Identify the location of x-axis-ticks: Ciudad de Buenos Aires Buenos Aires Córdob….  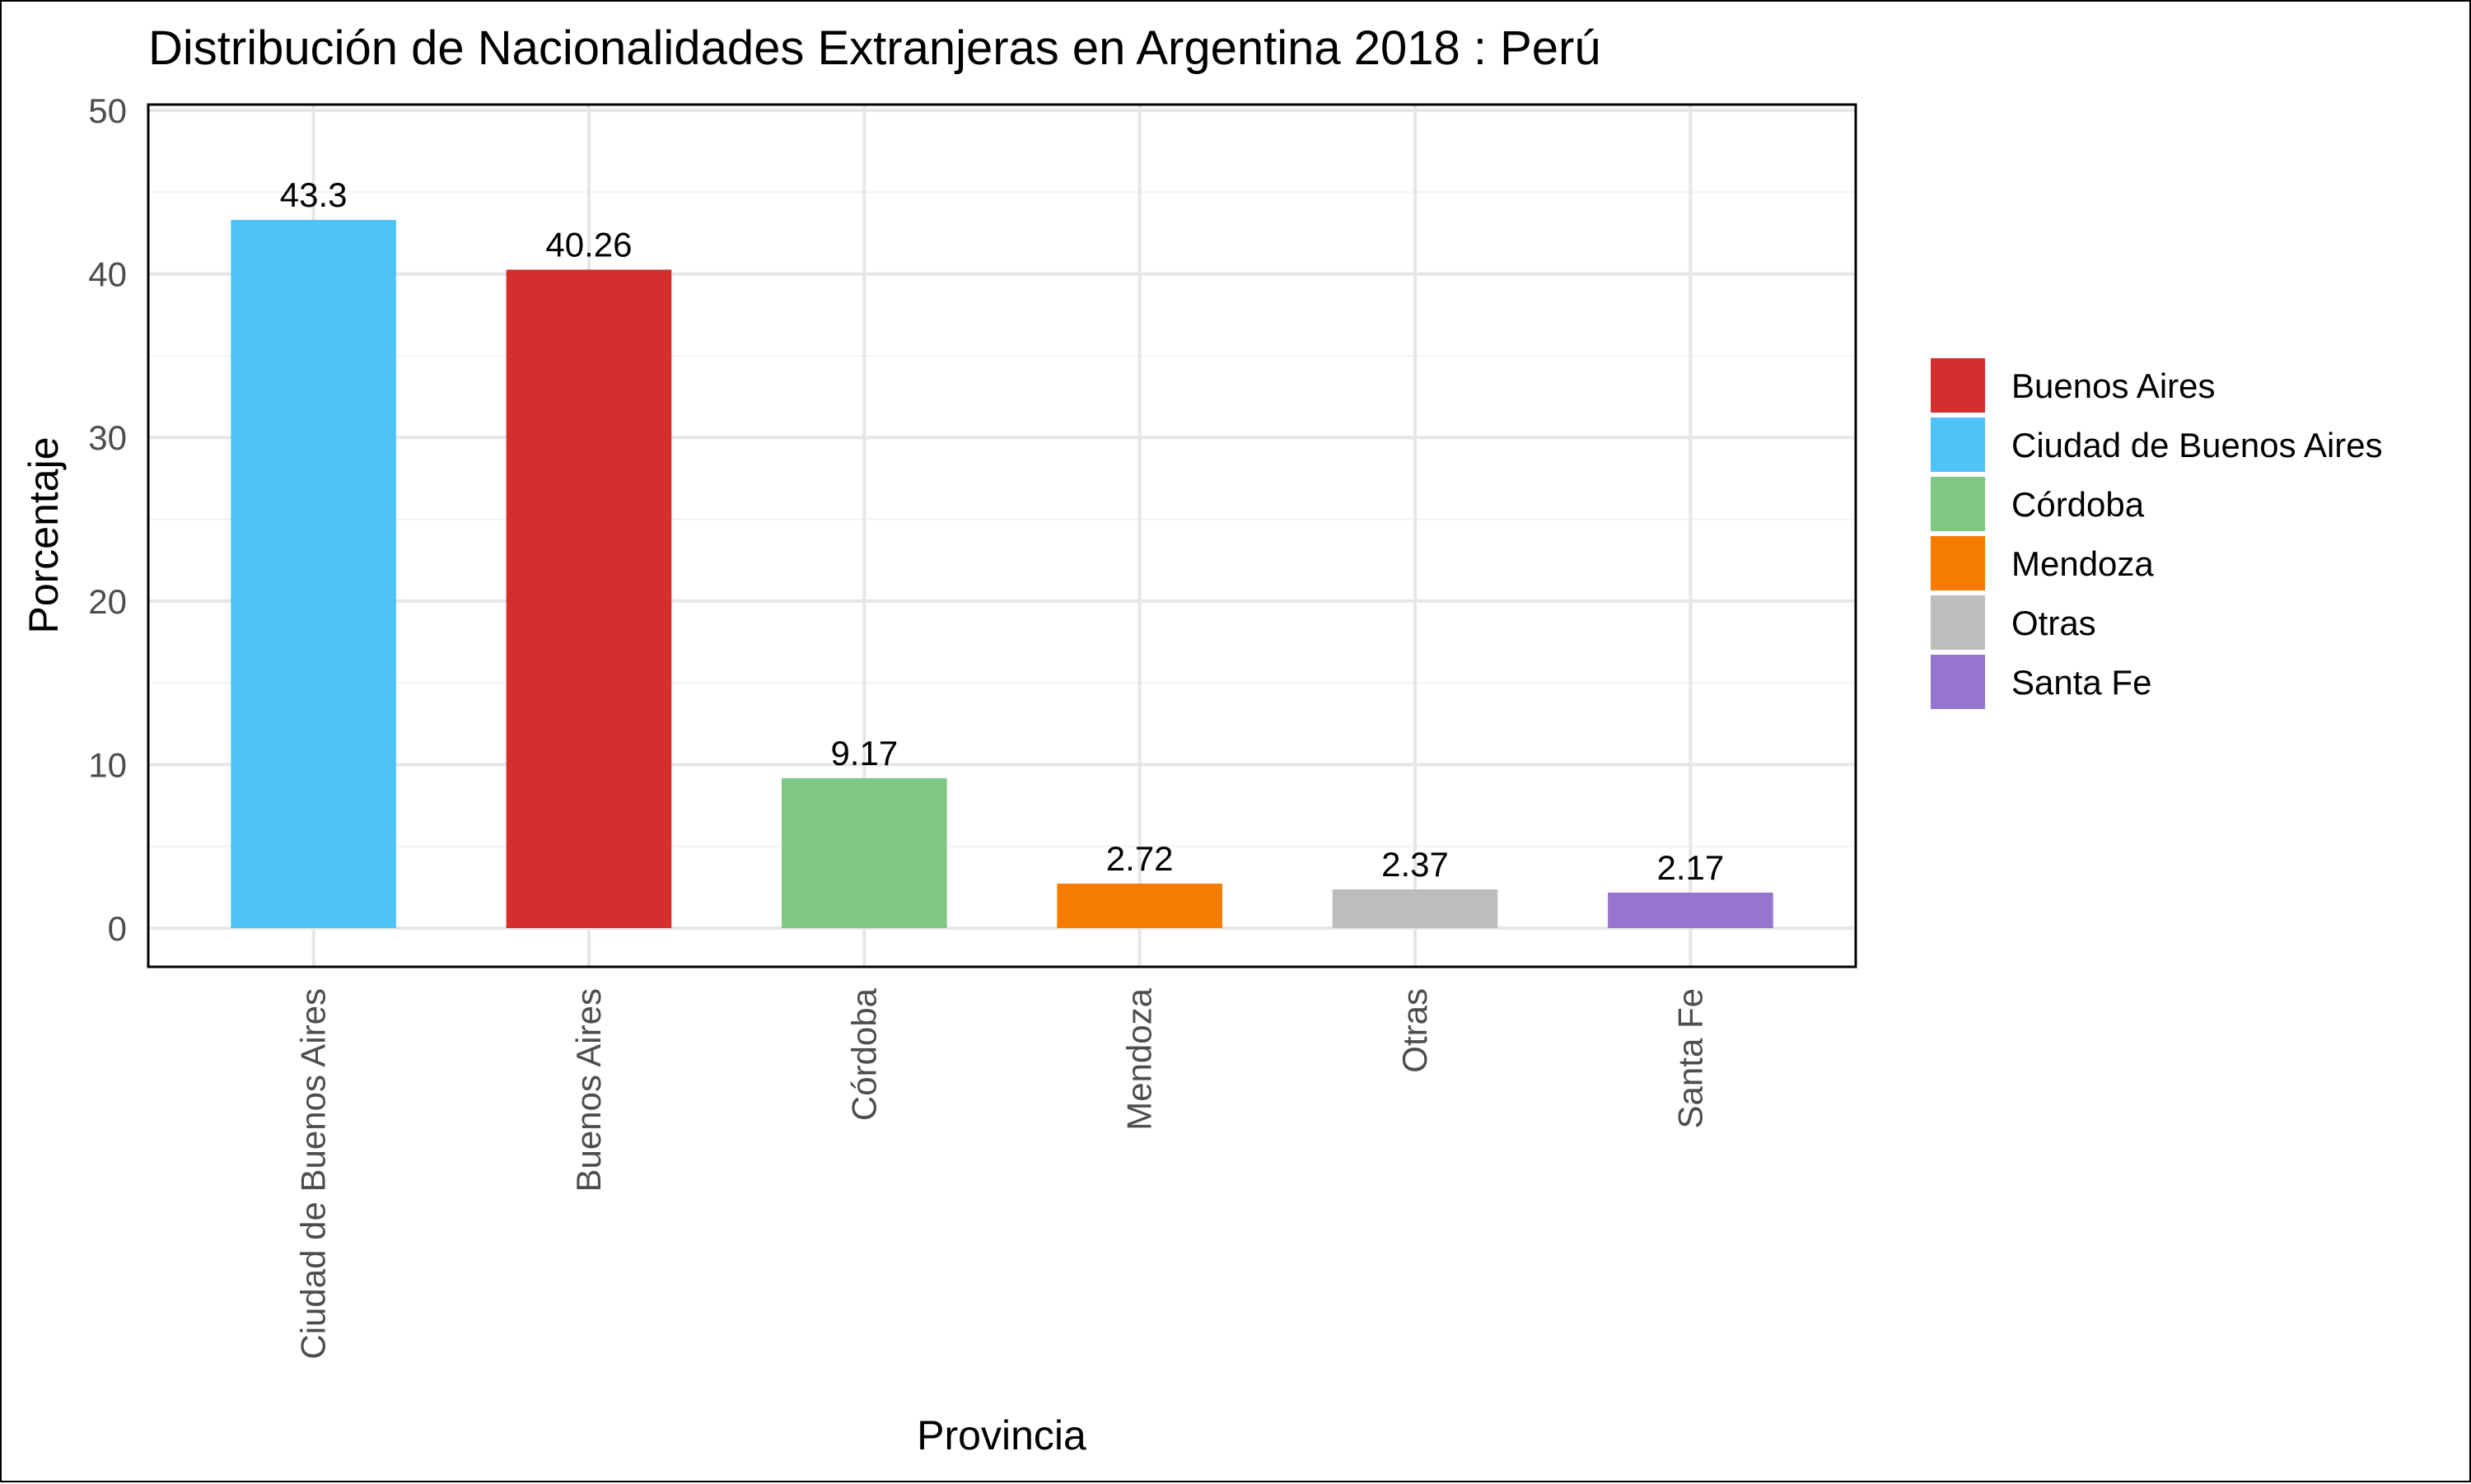
(1002, 1173).